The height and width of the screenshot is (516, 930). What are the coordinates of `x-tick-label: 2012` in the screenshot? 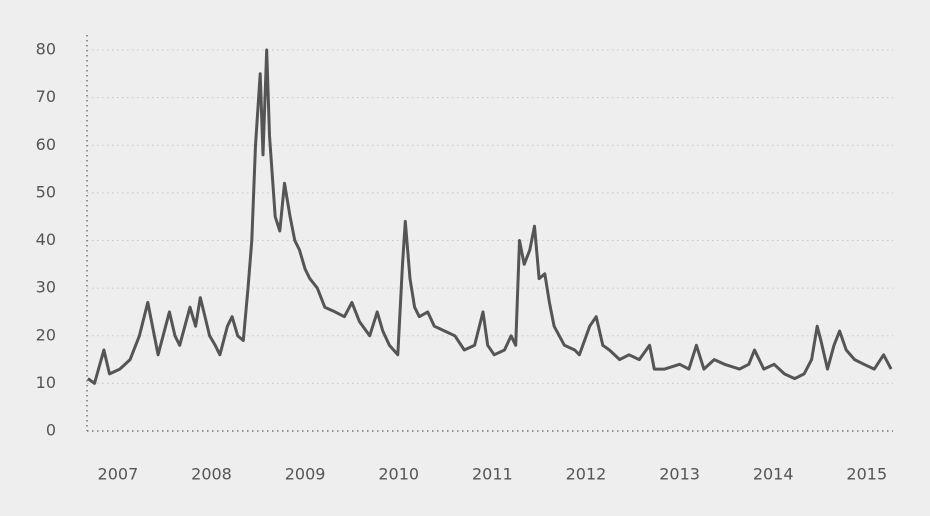 It's located at (586, 474).